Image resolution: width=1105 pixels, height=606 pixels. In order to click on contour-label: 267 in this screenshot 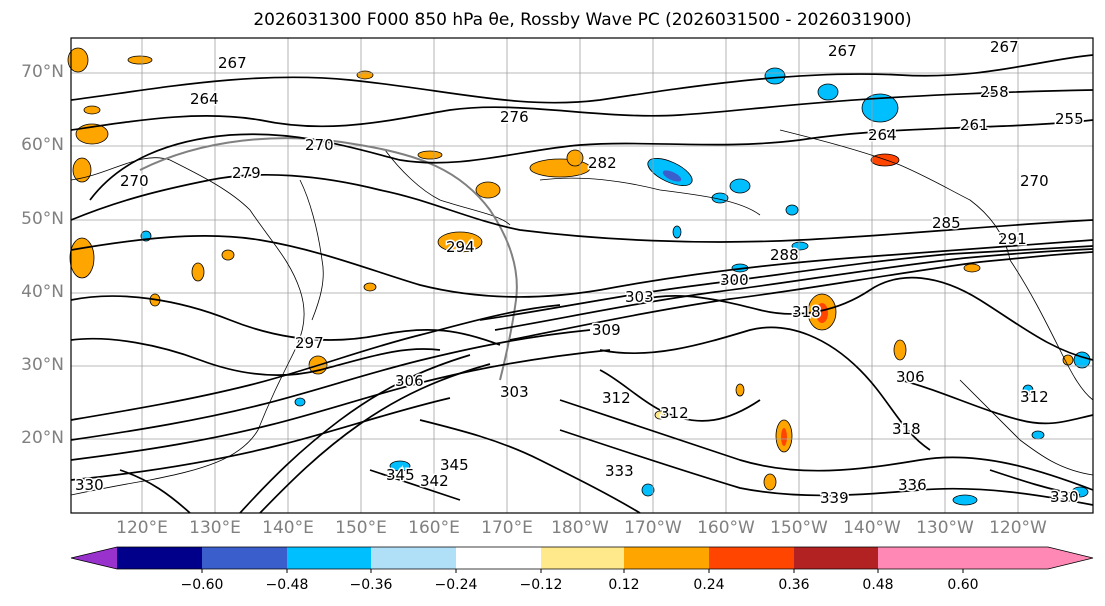, I will do `click(842, 51)`.